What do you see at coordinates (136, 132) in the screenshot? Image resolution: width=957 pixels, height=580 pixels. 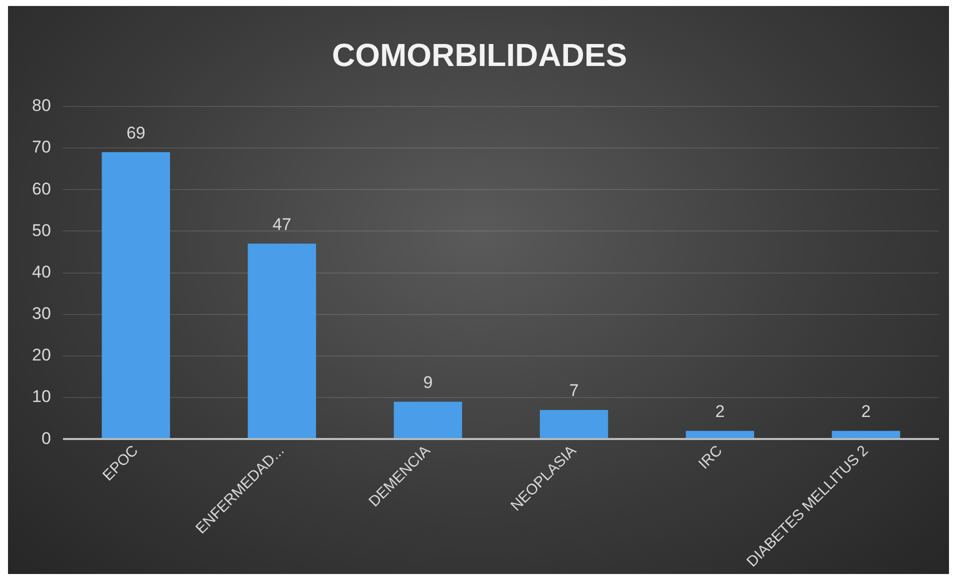 I see `data-label: 69` at bounding box center [136, 132].